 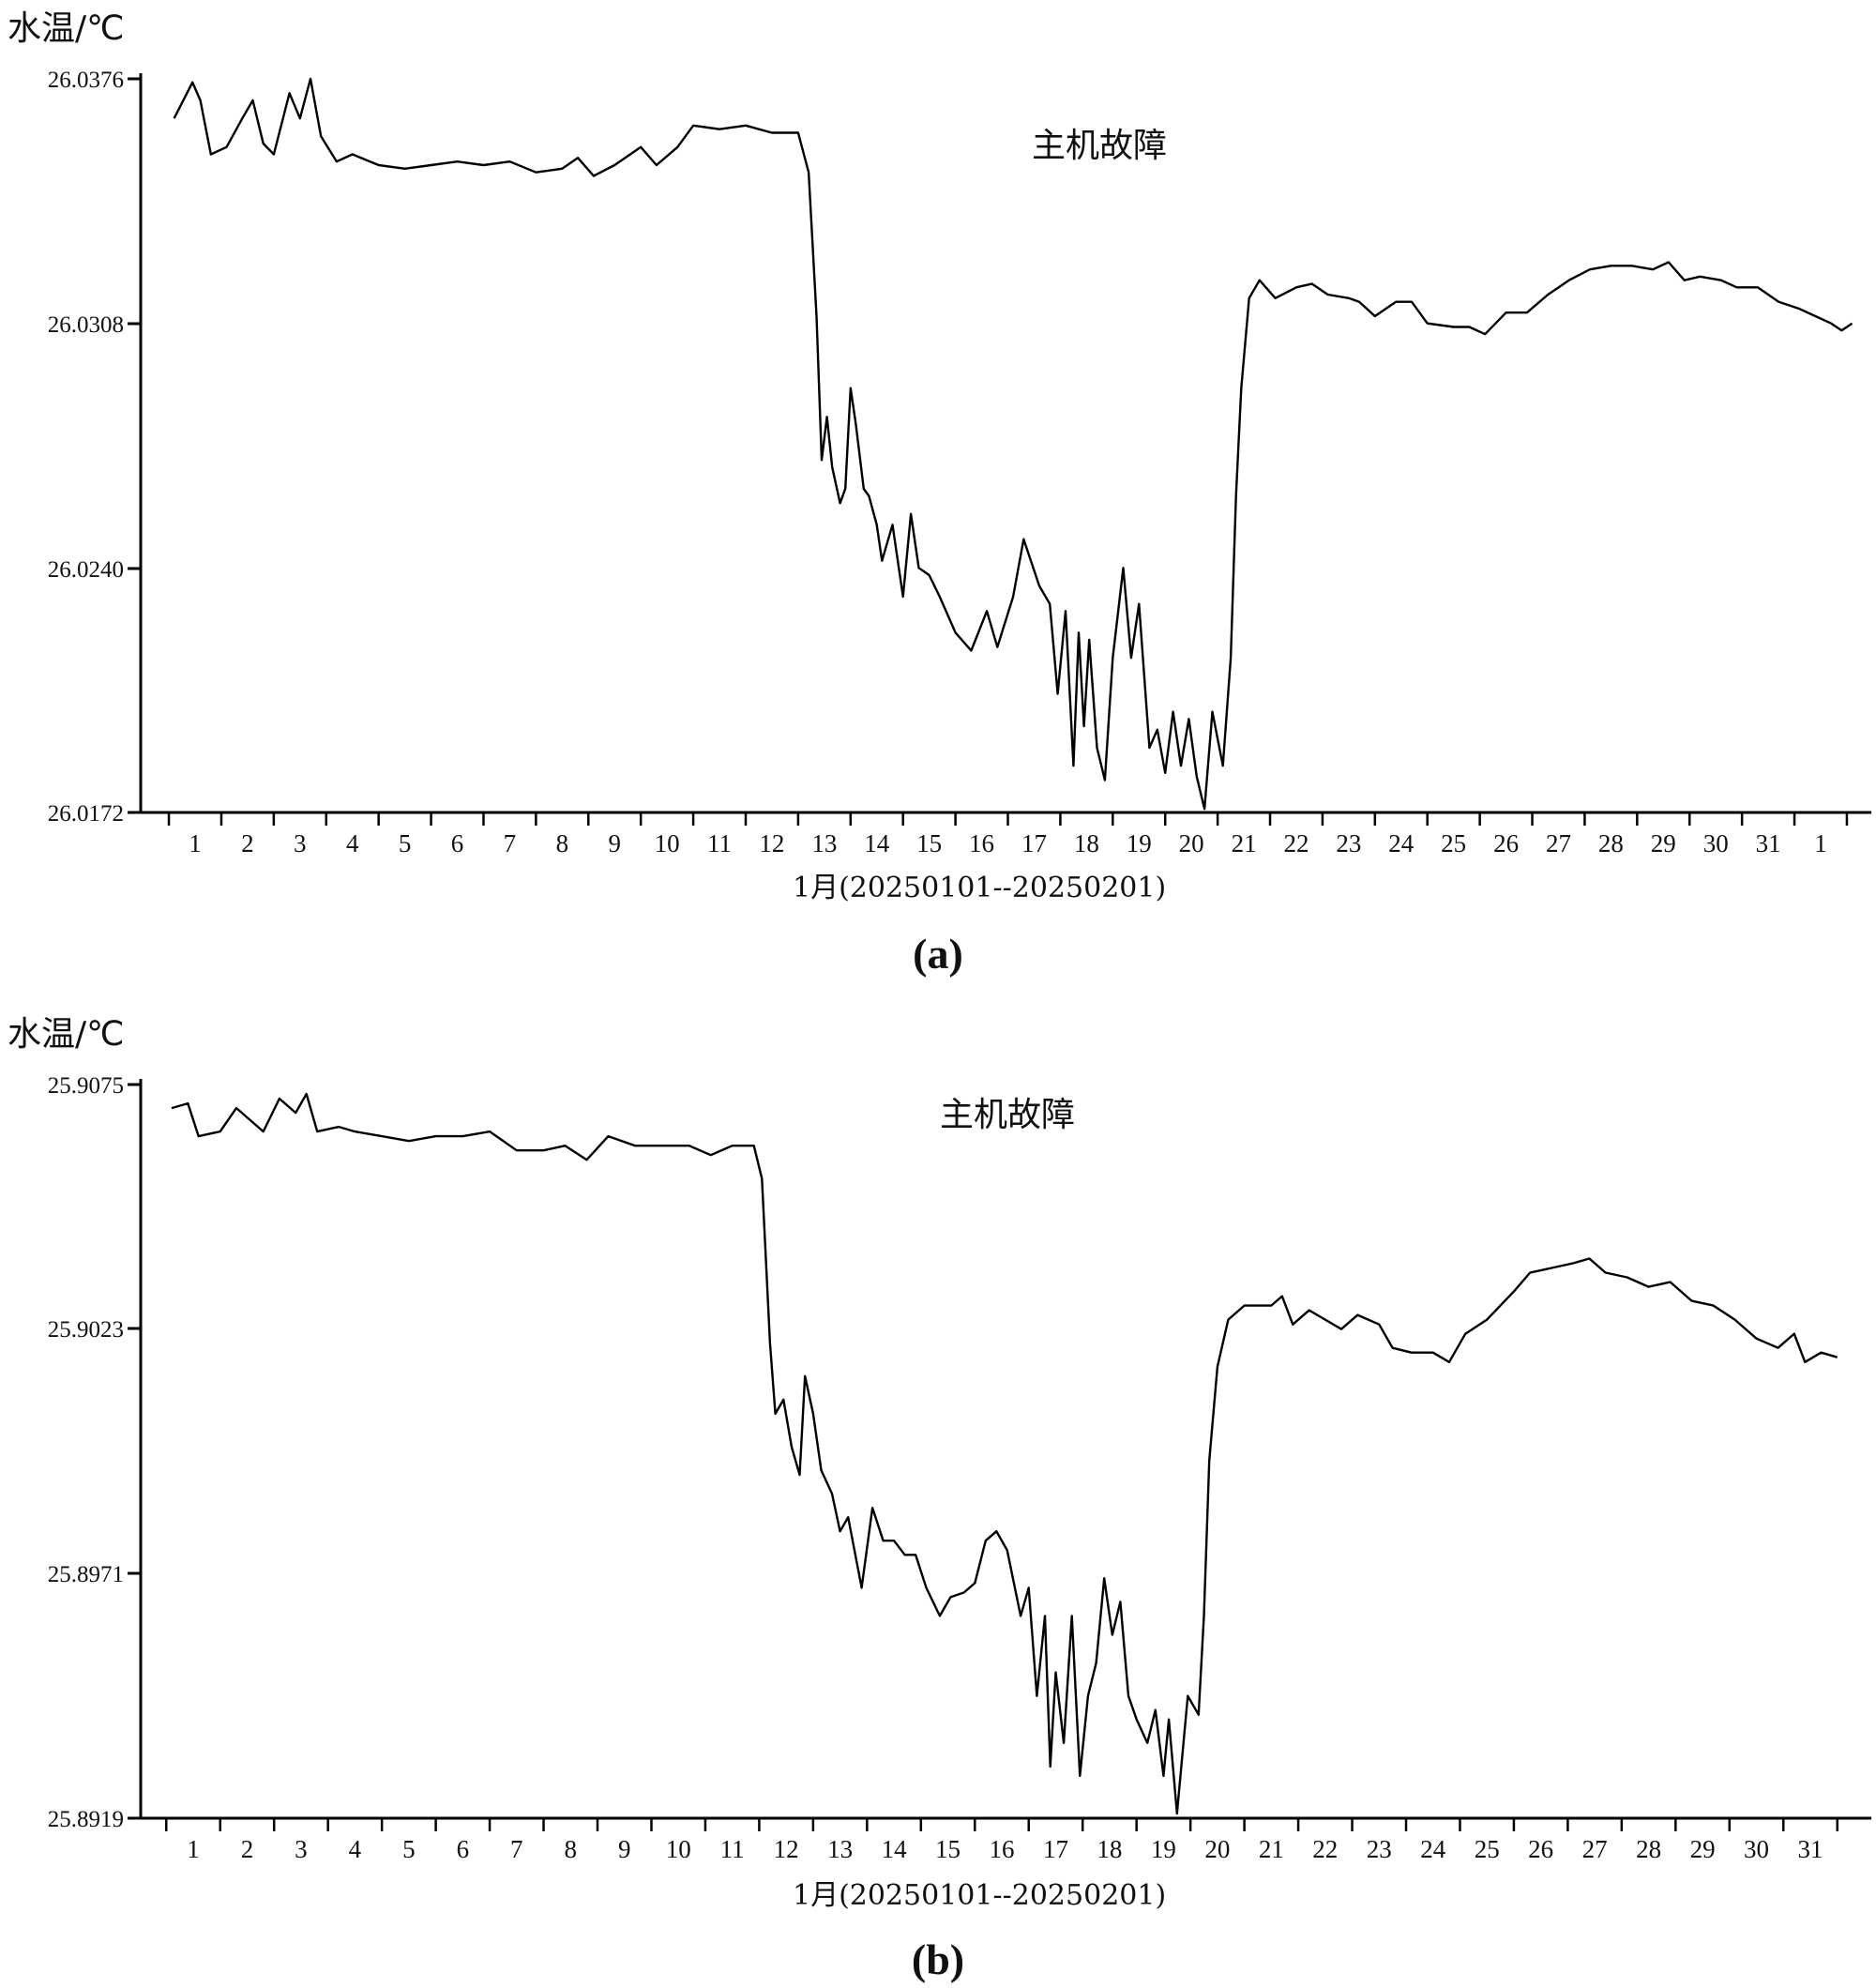 What do you see at coordinates (86, 570) in the screenshot?
I see `y-tick-label: 26.0240` at bounding box center [86, 570].